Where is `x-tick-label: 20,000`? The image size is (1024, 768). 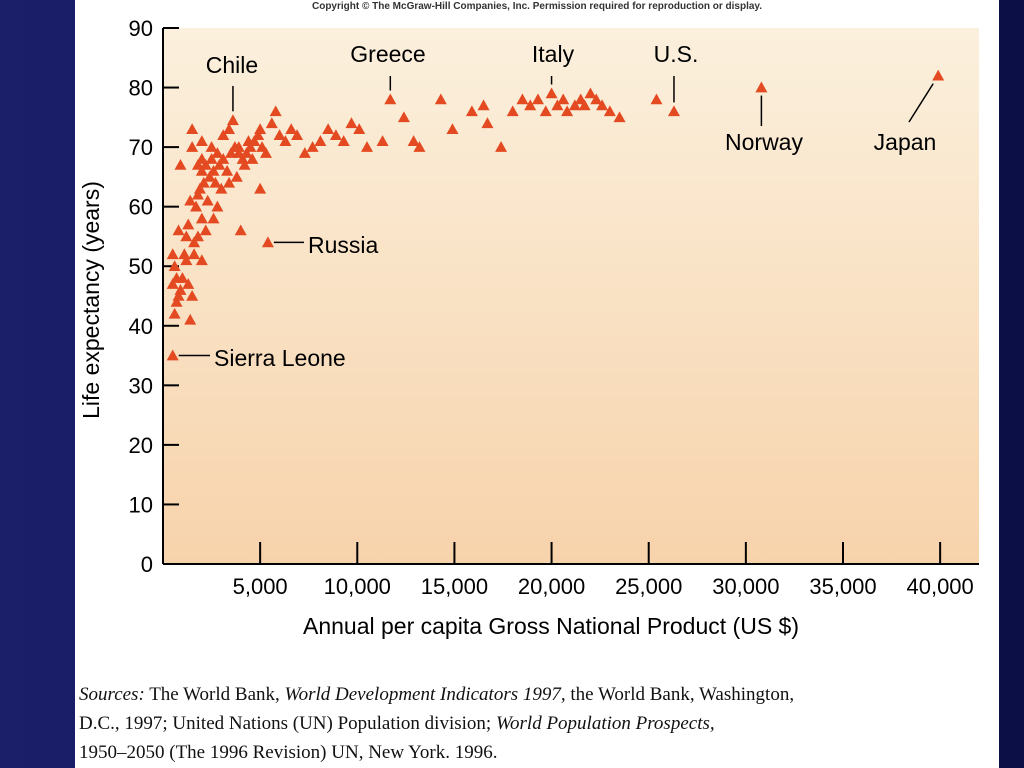
x-tick-label: 20,000 is located at coordinates (551, 586).